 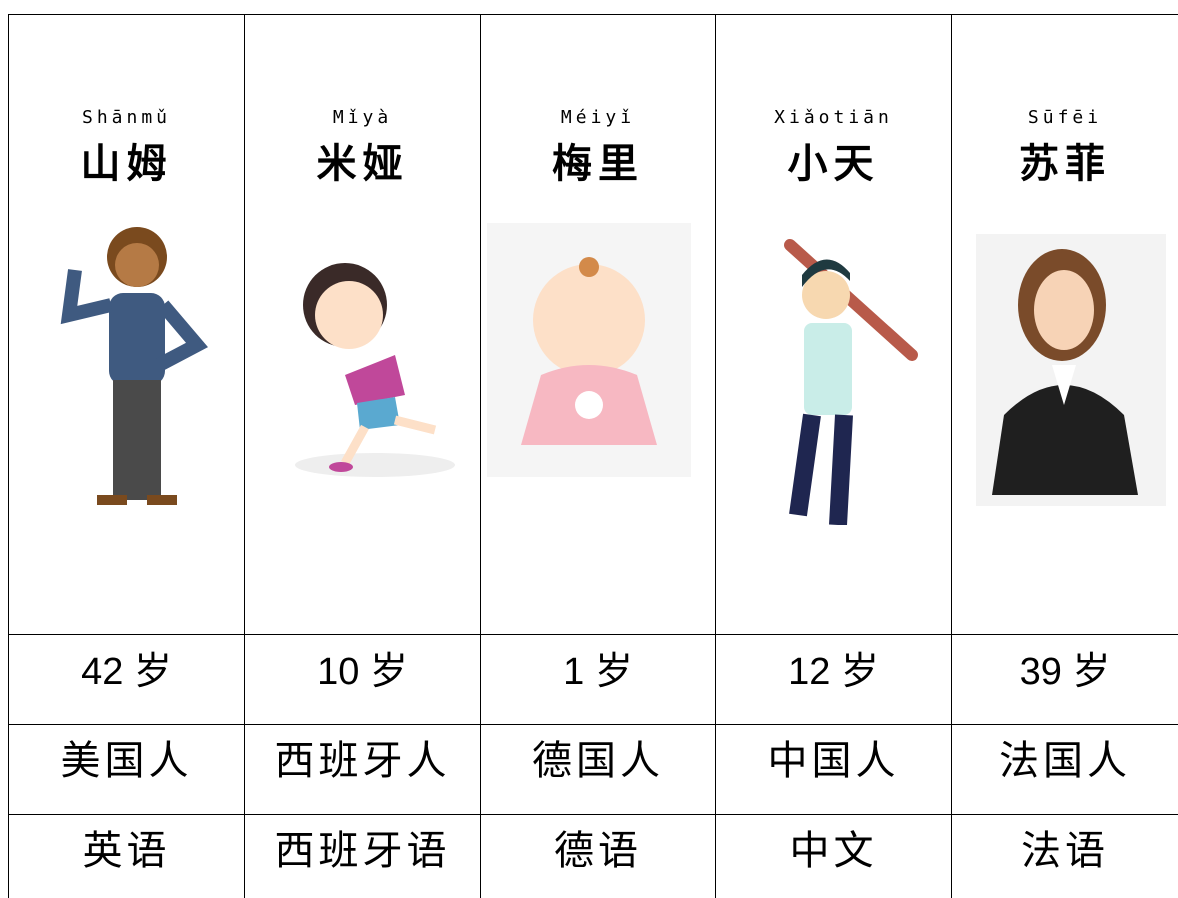 I want to click on header-cell: Sūfēi 苏菲, so click(x=1064, y=324).